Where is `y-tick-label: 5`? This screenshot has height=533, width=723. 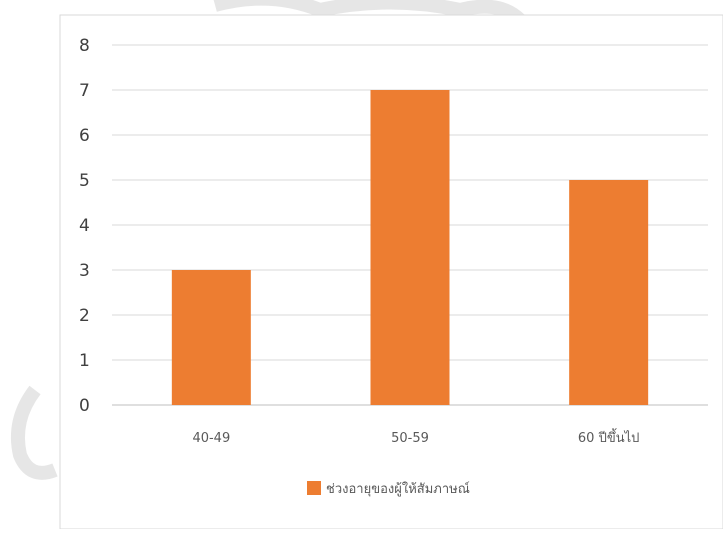 y-tick-label: 5 is located at coordinates (84, 181).